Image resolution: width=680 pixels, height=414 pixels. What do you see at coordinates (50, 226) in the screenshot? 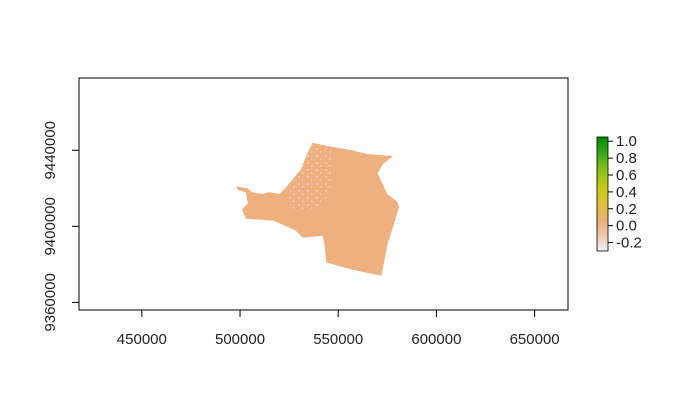
I see `y-tick-label: 9400000` at bounding box center [50, 226].